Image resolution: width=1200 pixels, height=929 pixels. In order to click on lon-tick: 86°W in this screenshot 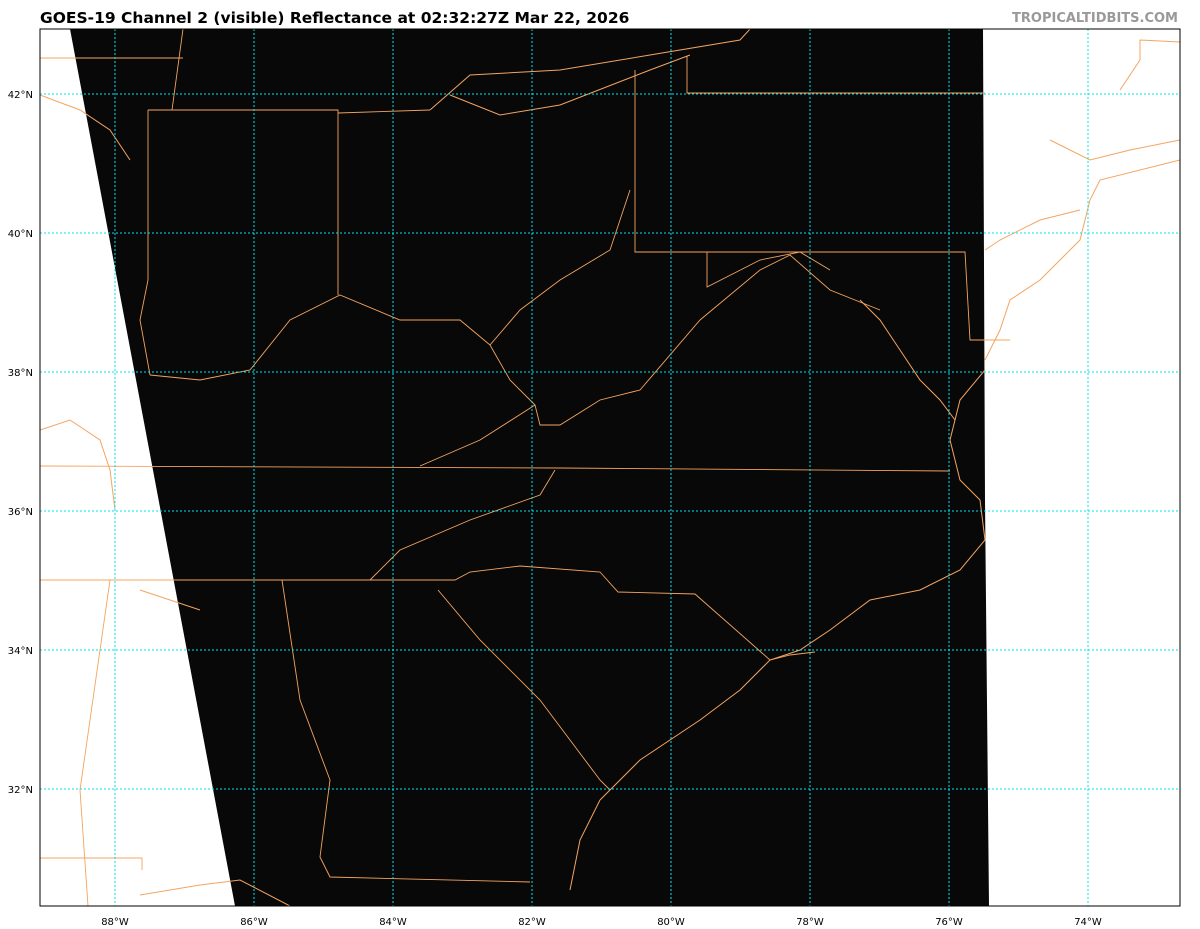, I will do `click(254, 922)`.